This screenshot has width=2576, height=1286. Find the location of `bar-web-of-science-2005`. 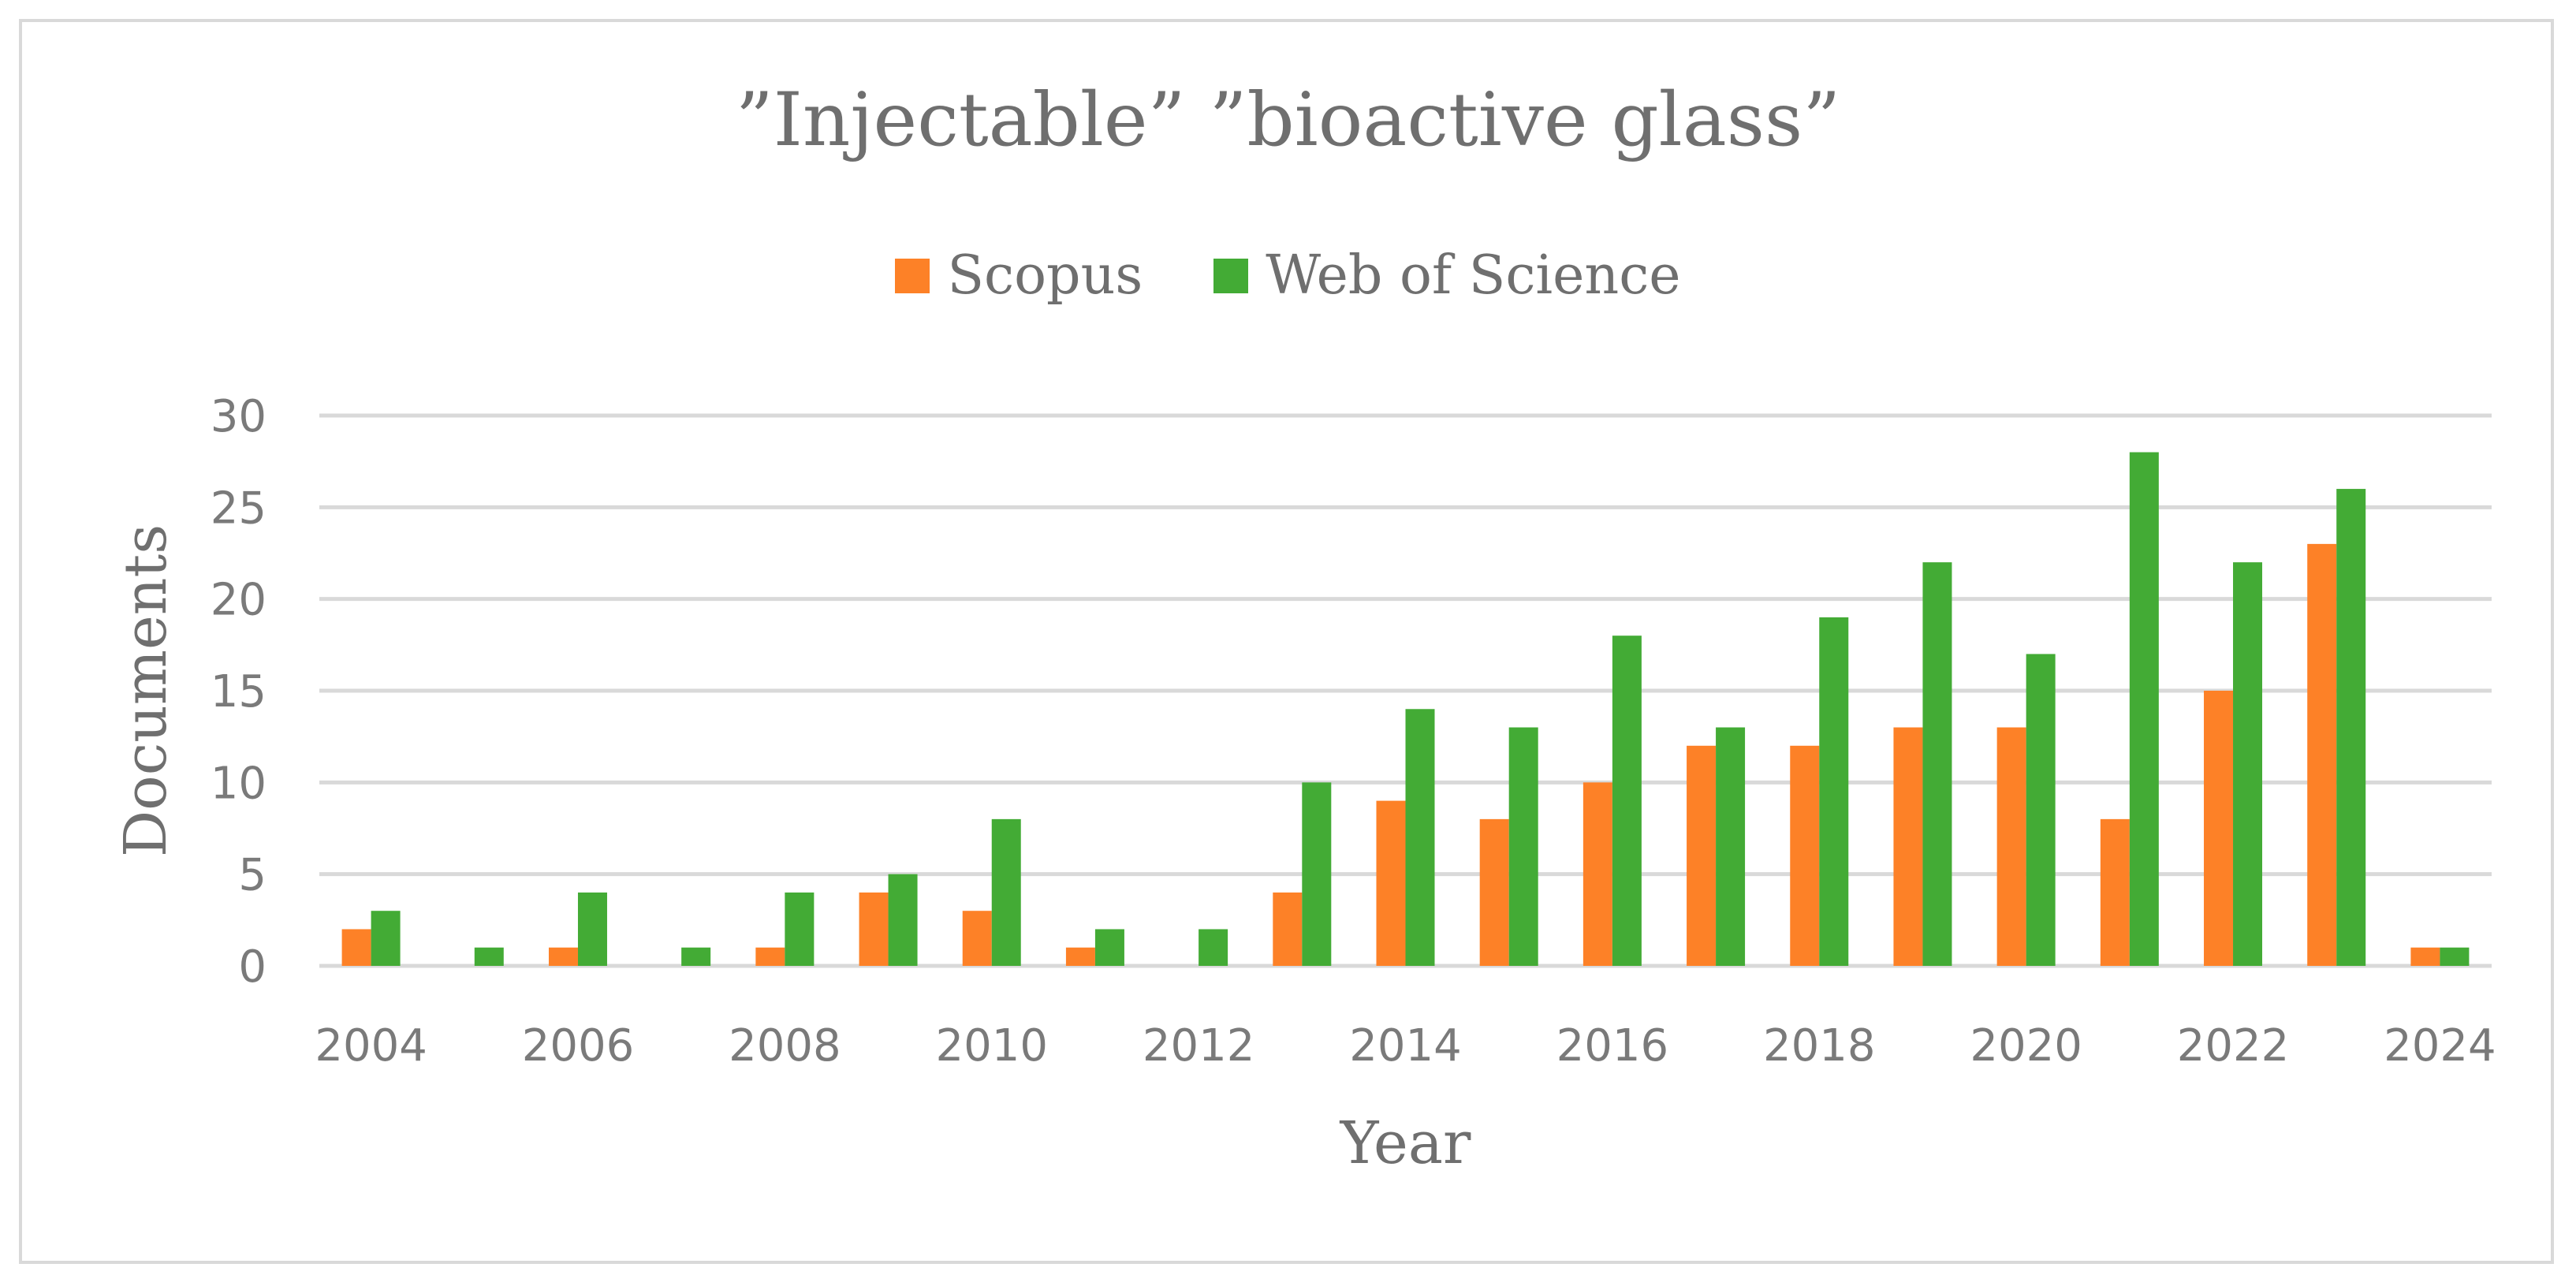

bar-web-of-science-2005 is located at coordinates (489, 957).